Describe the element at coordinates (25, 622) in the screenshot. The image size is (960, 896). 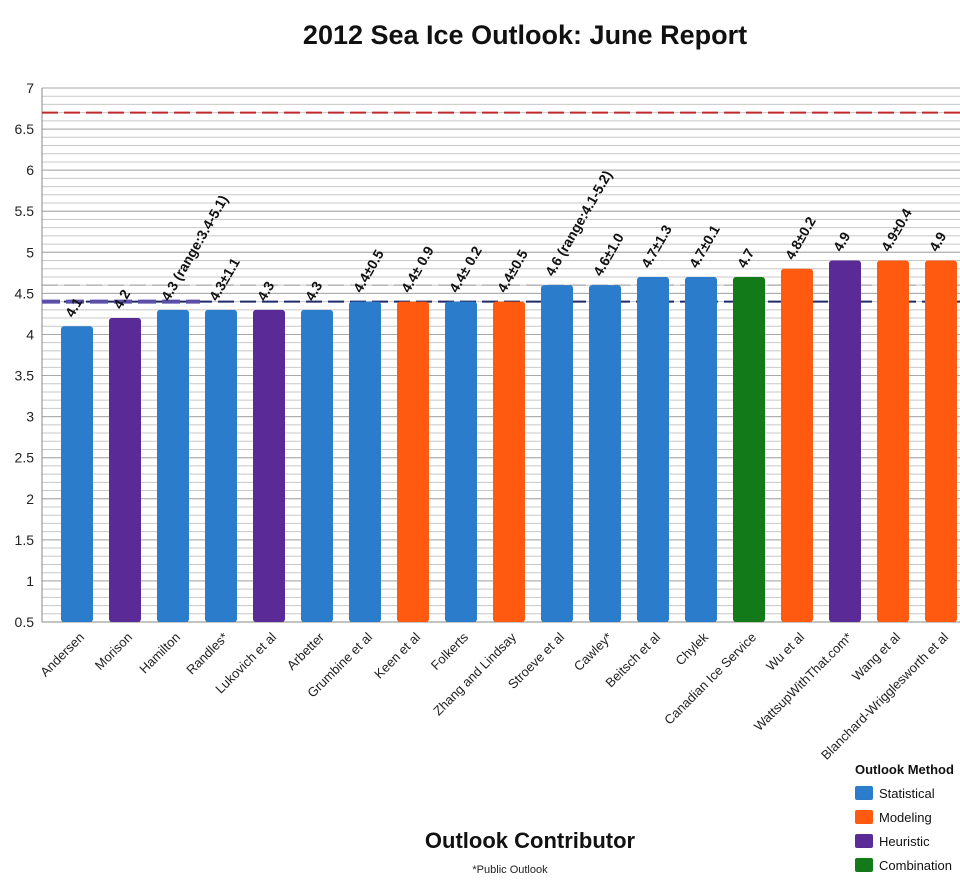
I see `y-tick-label: 0.5` at that location.